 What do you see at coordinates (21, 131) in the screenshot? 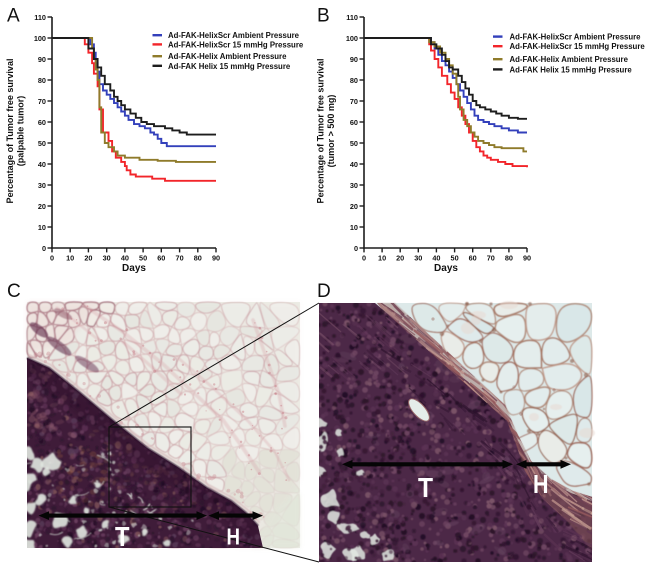
I see `svg-text: (palpable tumor)` at bounding box center [21, 131].